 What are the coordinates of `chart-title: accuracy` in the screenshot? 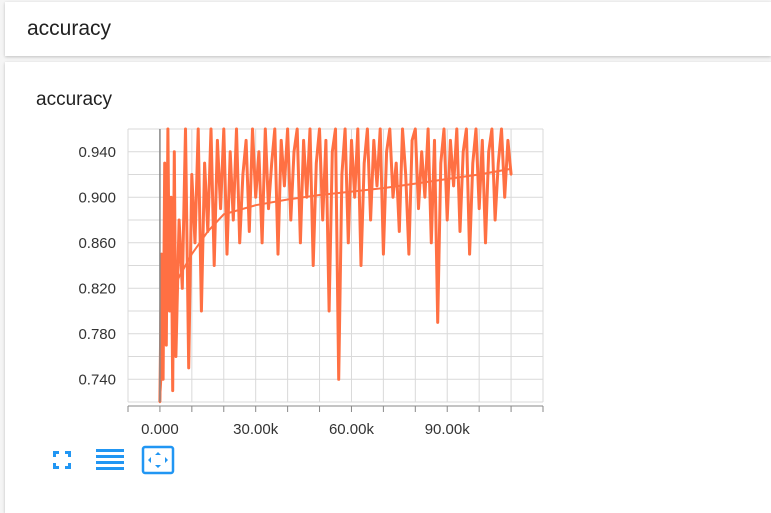 It's located at (74, 99).